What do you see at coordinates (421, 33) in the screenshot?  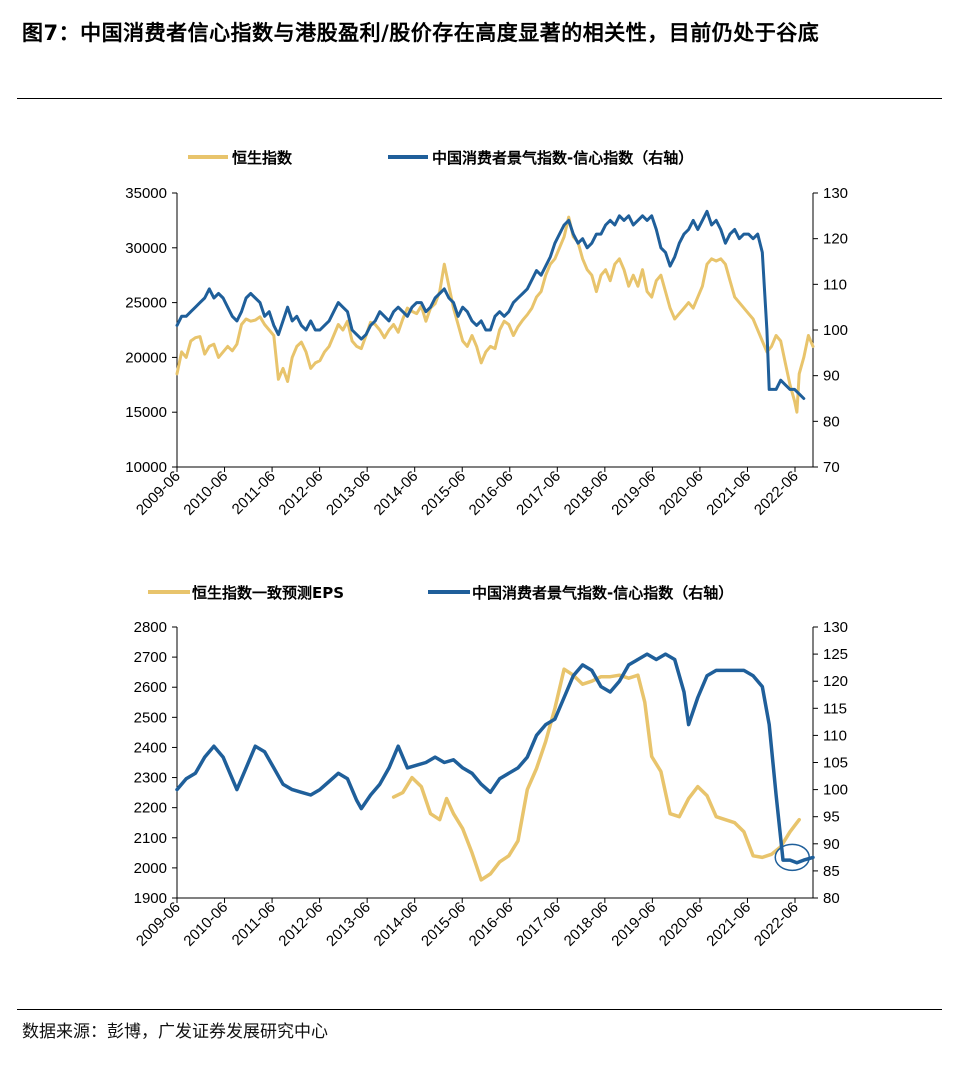 I see `figure-title: 图7：中国消费者信心指数与港股盈利/股价存在高度显著的相关性，目前仍处于谷底` at bounding box center [421, 33].